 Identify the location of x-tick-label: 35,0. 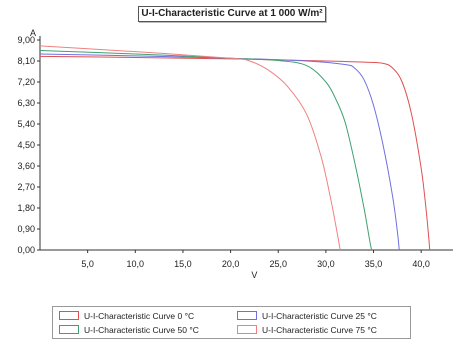
(374, 264).